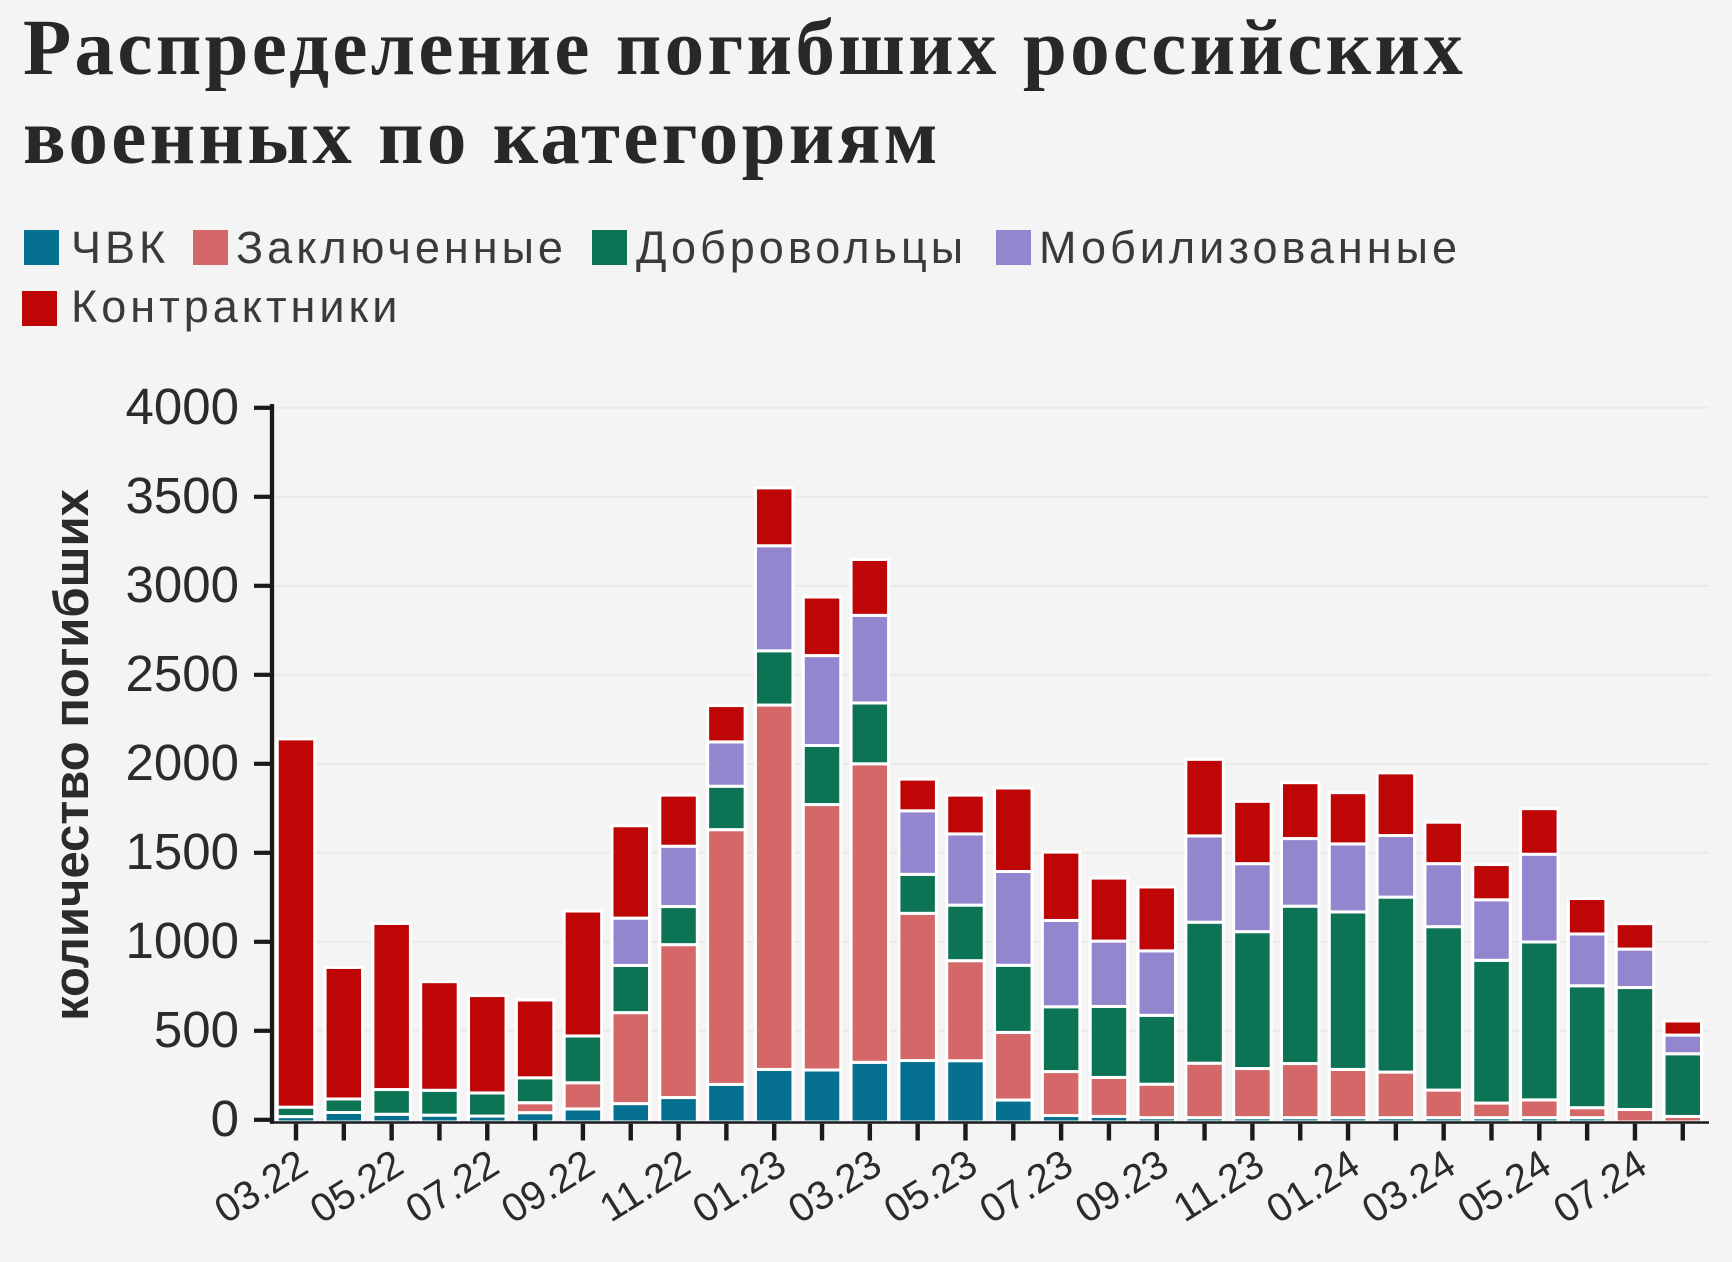 This screenshot has height=1262, width=1732. I want to click on svg-text: 1500, so click(182, 851).